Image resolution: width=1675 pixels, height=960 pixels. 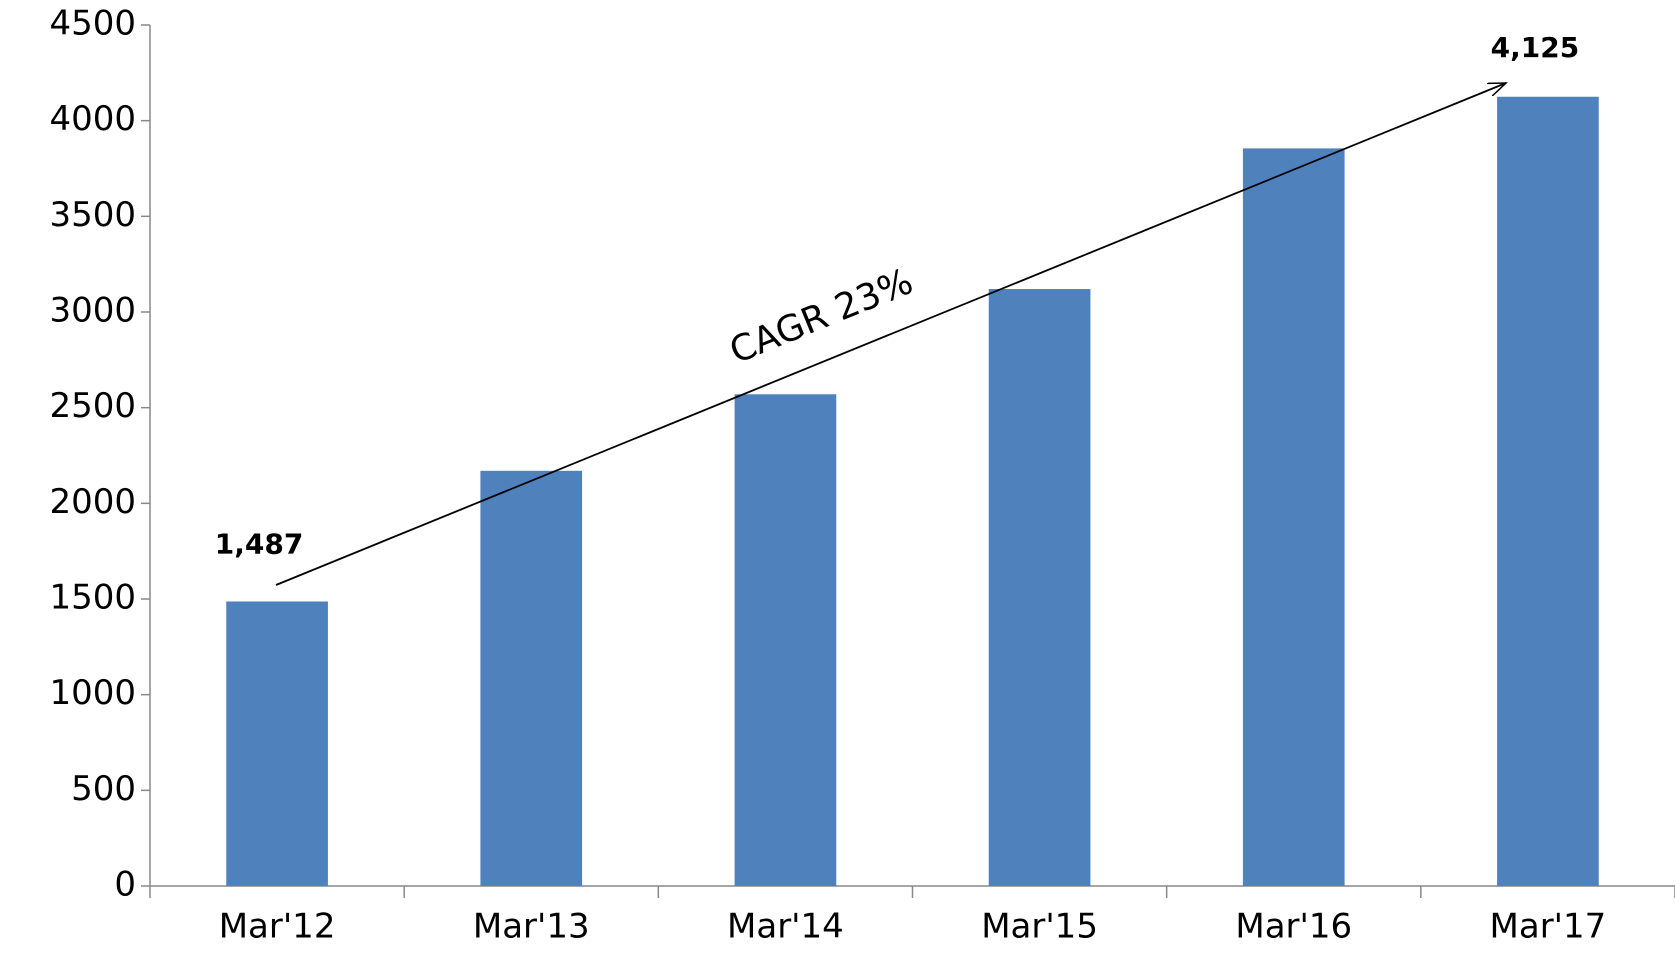 What do you see at coordinates (1548, 927) in the screenshot?
I see `x-tick-label: Mar'17` at bounding box center [1548, 927].